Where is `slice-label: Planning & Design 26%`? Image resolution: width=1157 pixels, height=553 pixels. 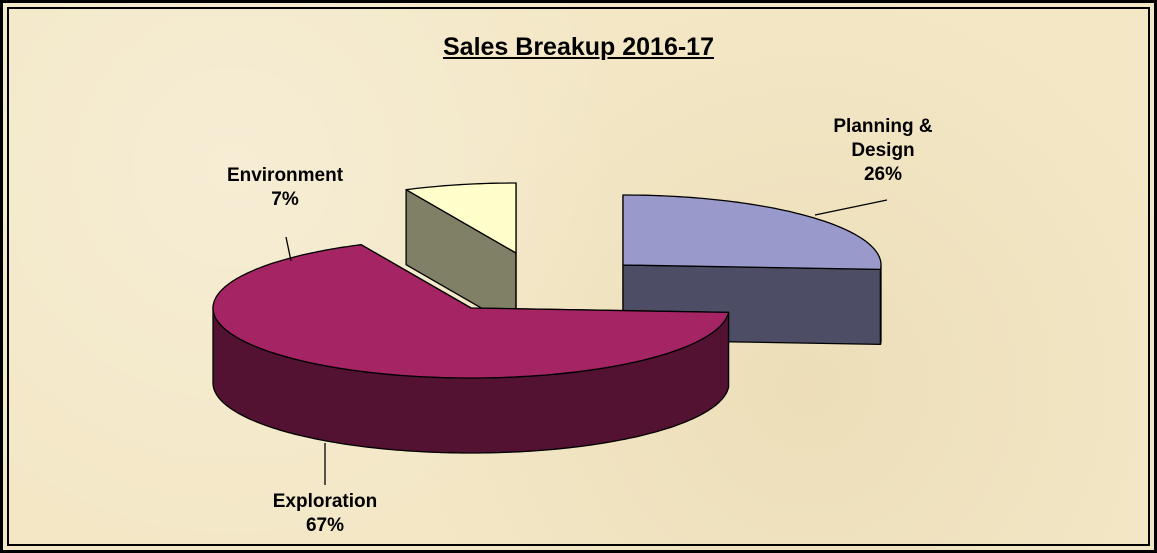 slice-label: Planning & Design 26% is located at coordinates (883, 151).